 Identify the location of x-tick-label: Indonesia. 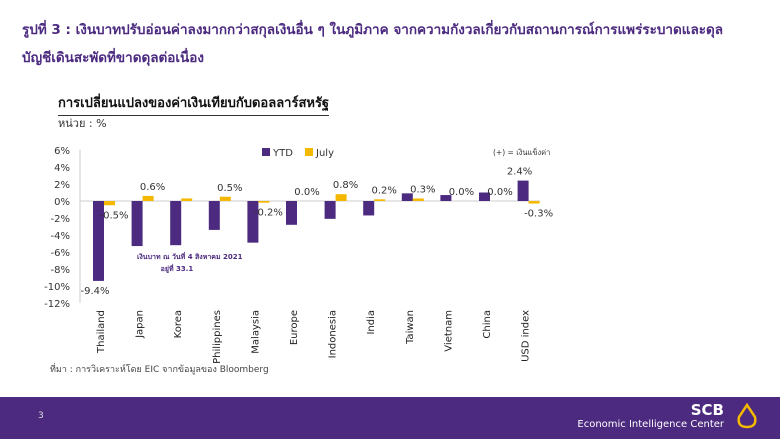
(333, 334).